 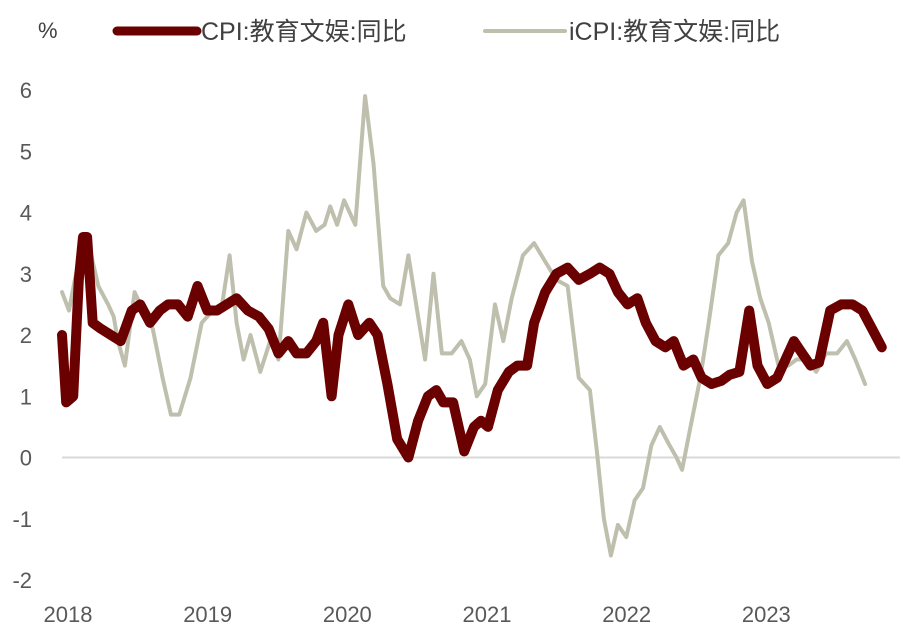 What do you see at coordinates (26, 274) in the screenshot?
I see `y-tick-label: 3` at bounding box center [26, 274].